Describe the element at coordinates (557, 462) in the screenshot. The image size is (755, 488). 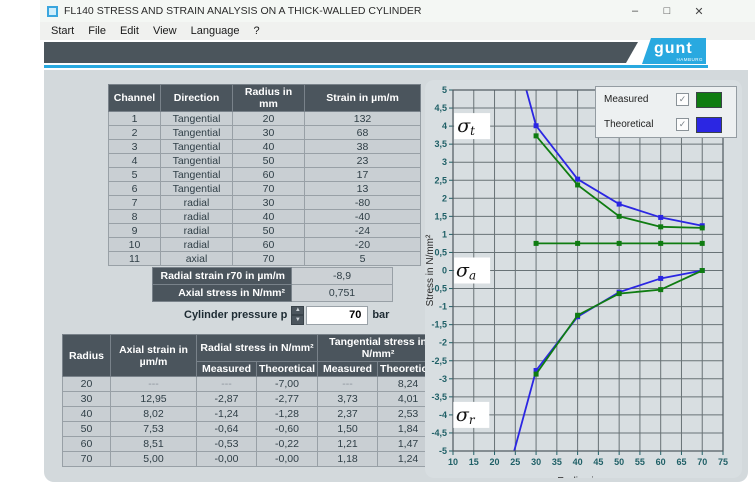
I see `x-tick-label: 35` at that location.